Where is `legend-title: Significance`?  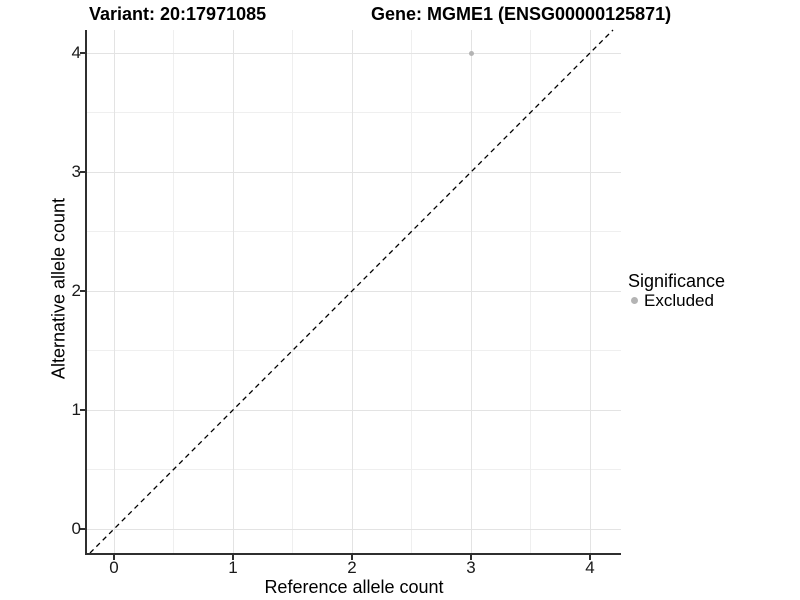 legend-title: Significance is located at coordinates (677, 281).